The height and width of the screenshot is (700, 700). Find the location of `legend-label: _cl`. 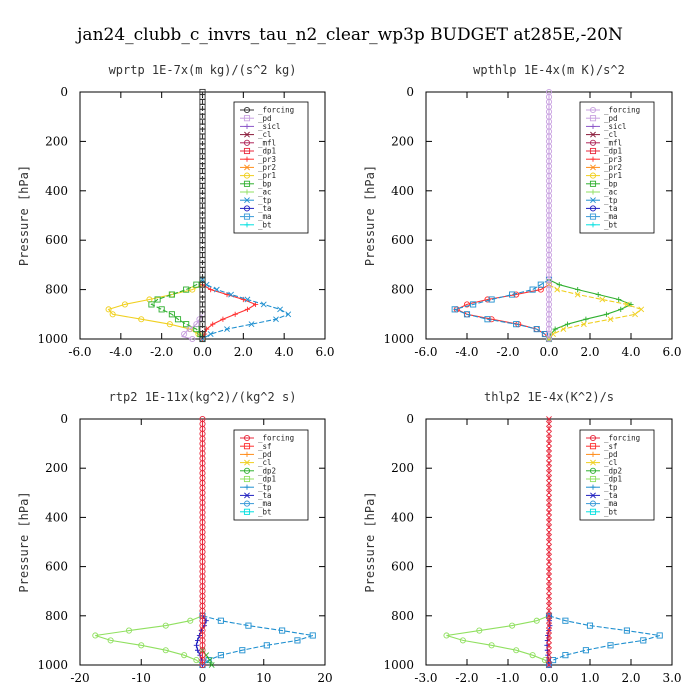

legend-label: _cl is located at coordinates (265, 134).